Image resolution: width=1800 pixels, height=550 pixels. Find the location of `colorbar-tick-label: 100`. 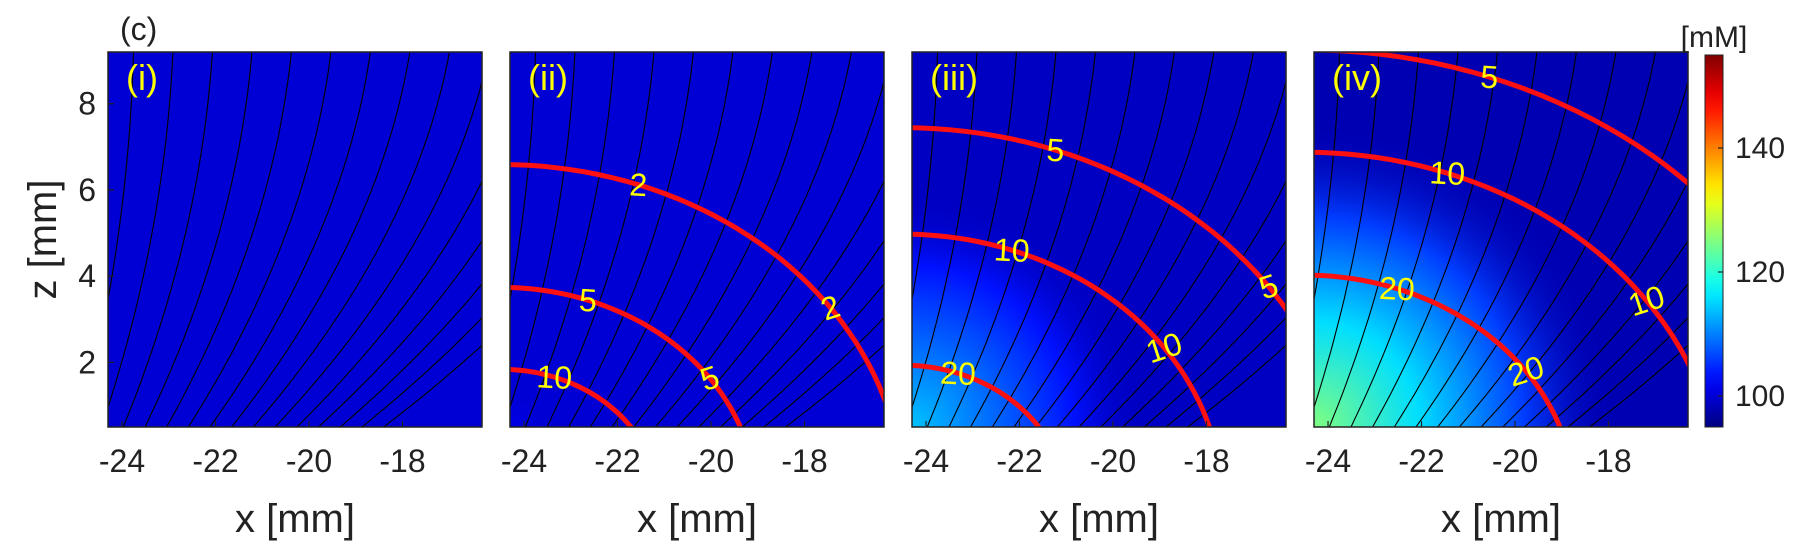

colorbar-tick-label: 100 is located at coordinates (1760, 396).